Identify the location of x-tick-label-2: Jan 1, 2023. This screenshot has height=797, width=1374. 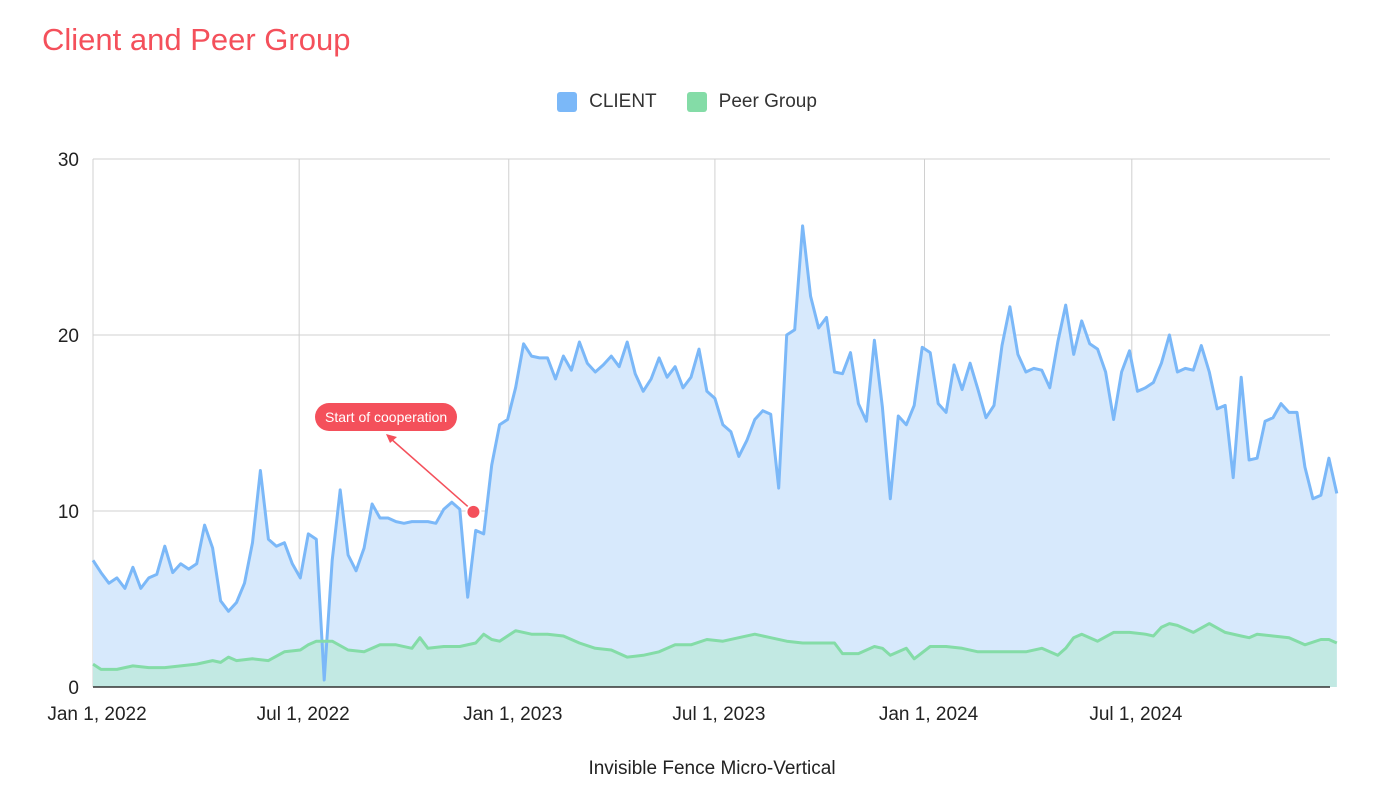
(512, 714).